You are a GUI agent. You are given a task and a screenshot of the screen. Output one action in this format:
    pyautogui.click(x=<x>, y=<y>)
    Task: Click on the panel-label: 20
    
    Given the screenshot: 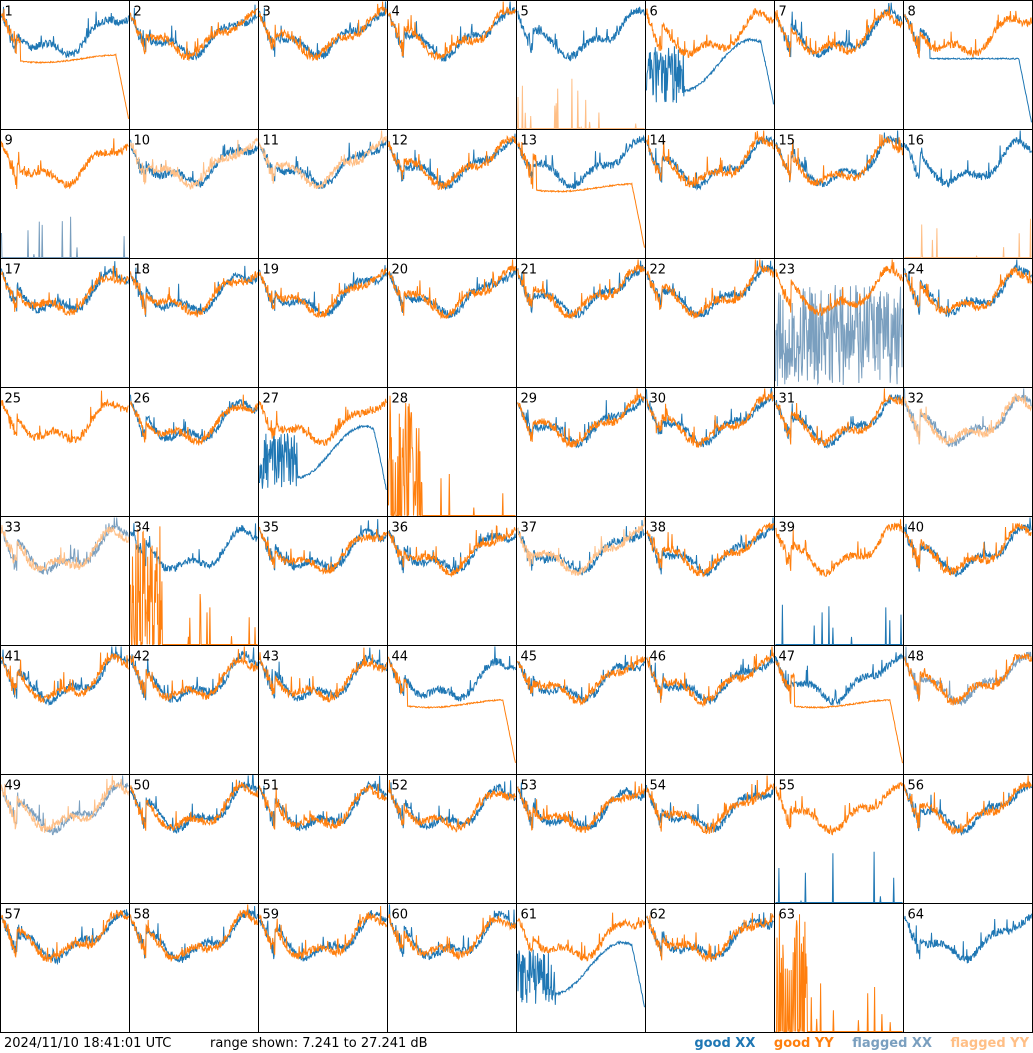 What is the action you would take?
    pyautogui.click(x=400, y=270)
    